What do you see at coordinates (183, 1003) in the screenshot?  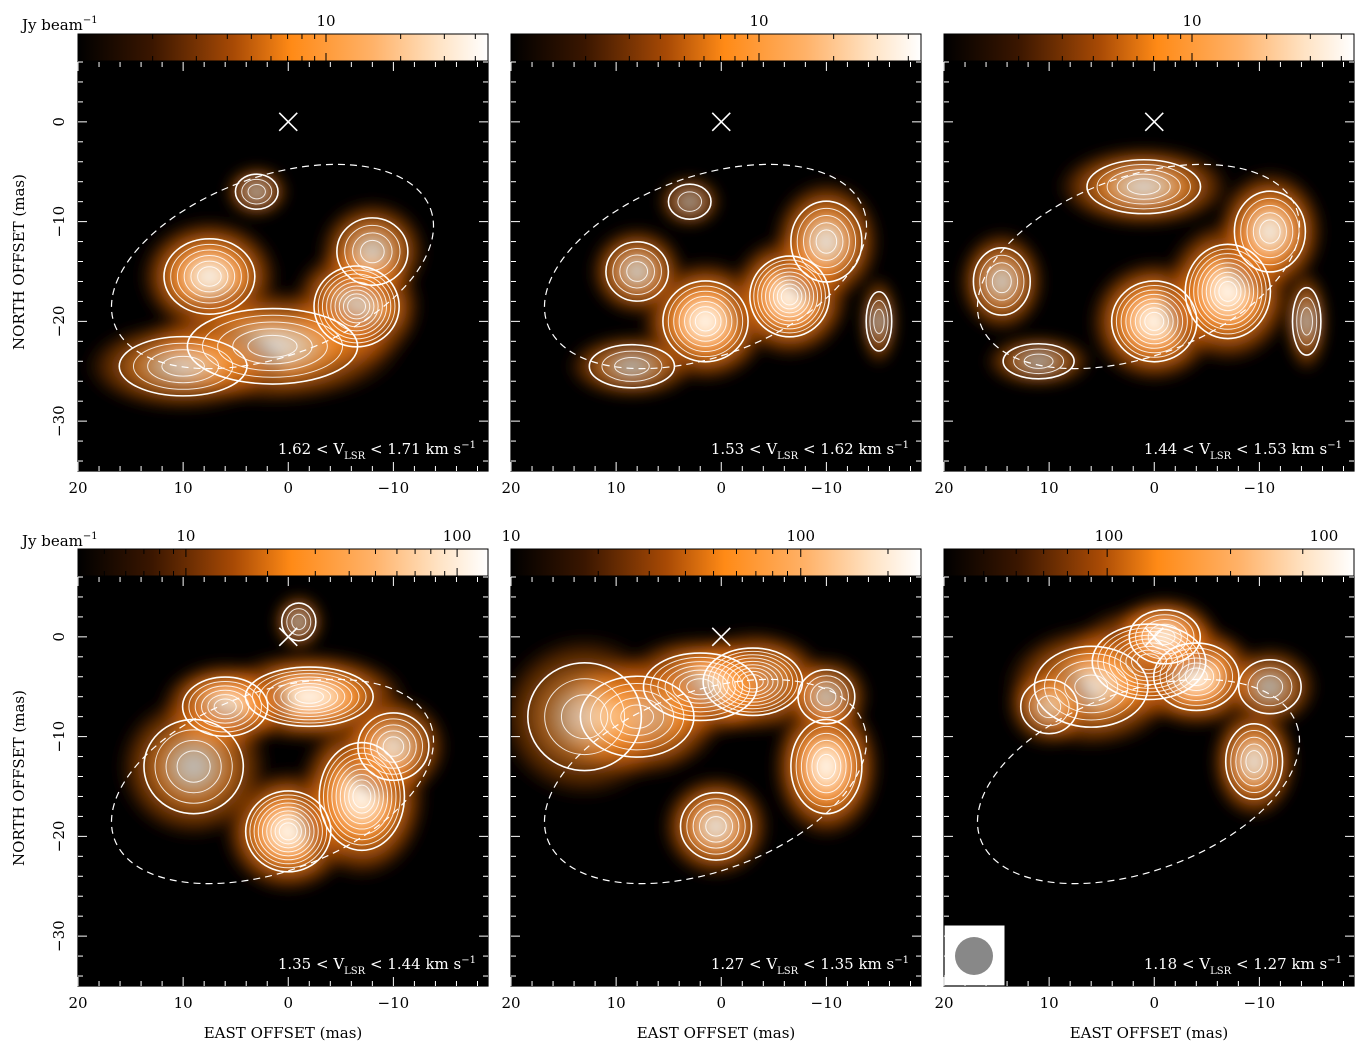 I see `x-tick-label: 10` at bounding box center [183, 1003].